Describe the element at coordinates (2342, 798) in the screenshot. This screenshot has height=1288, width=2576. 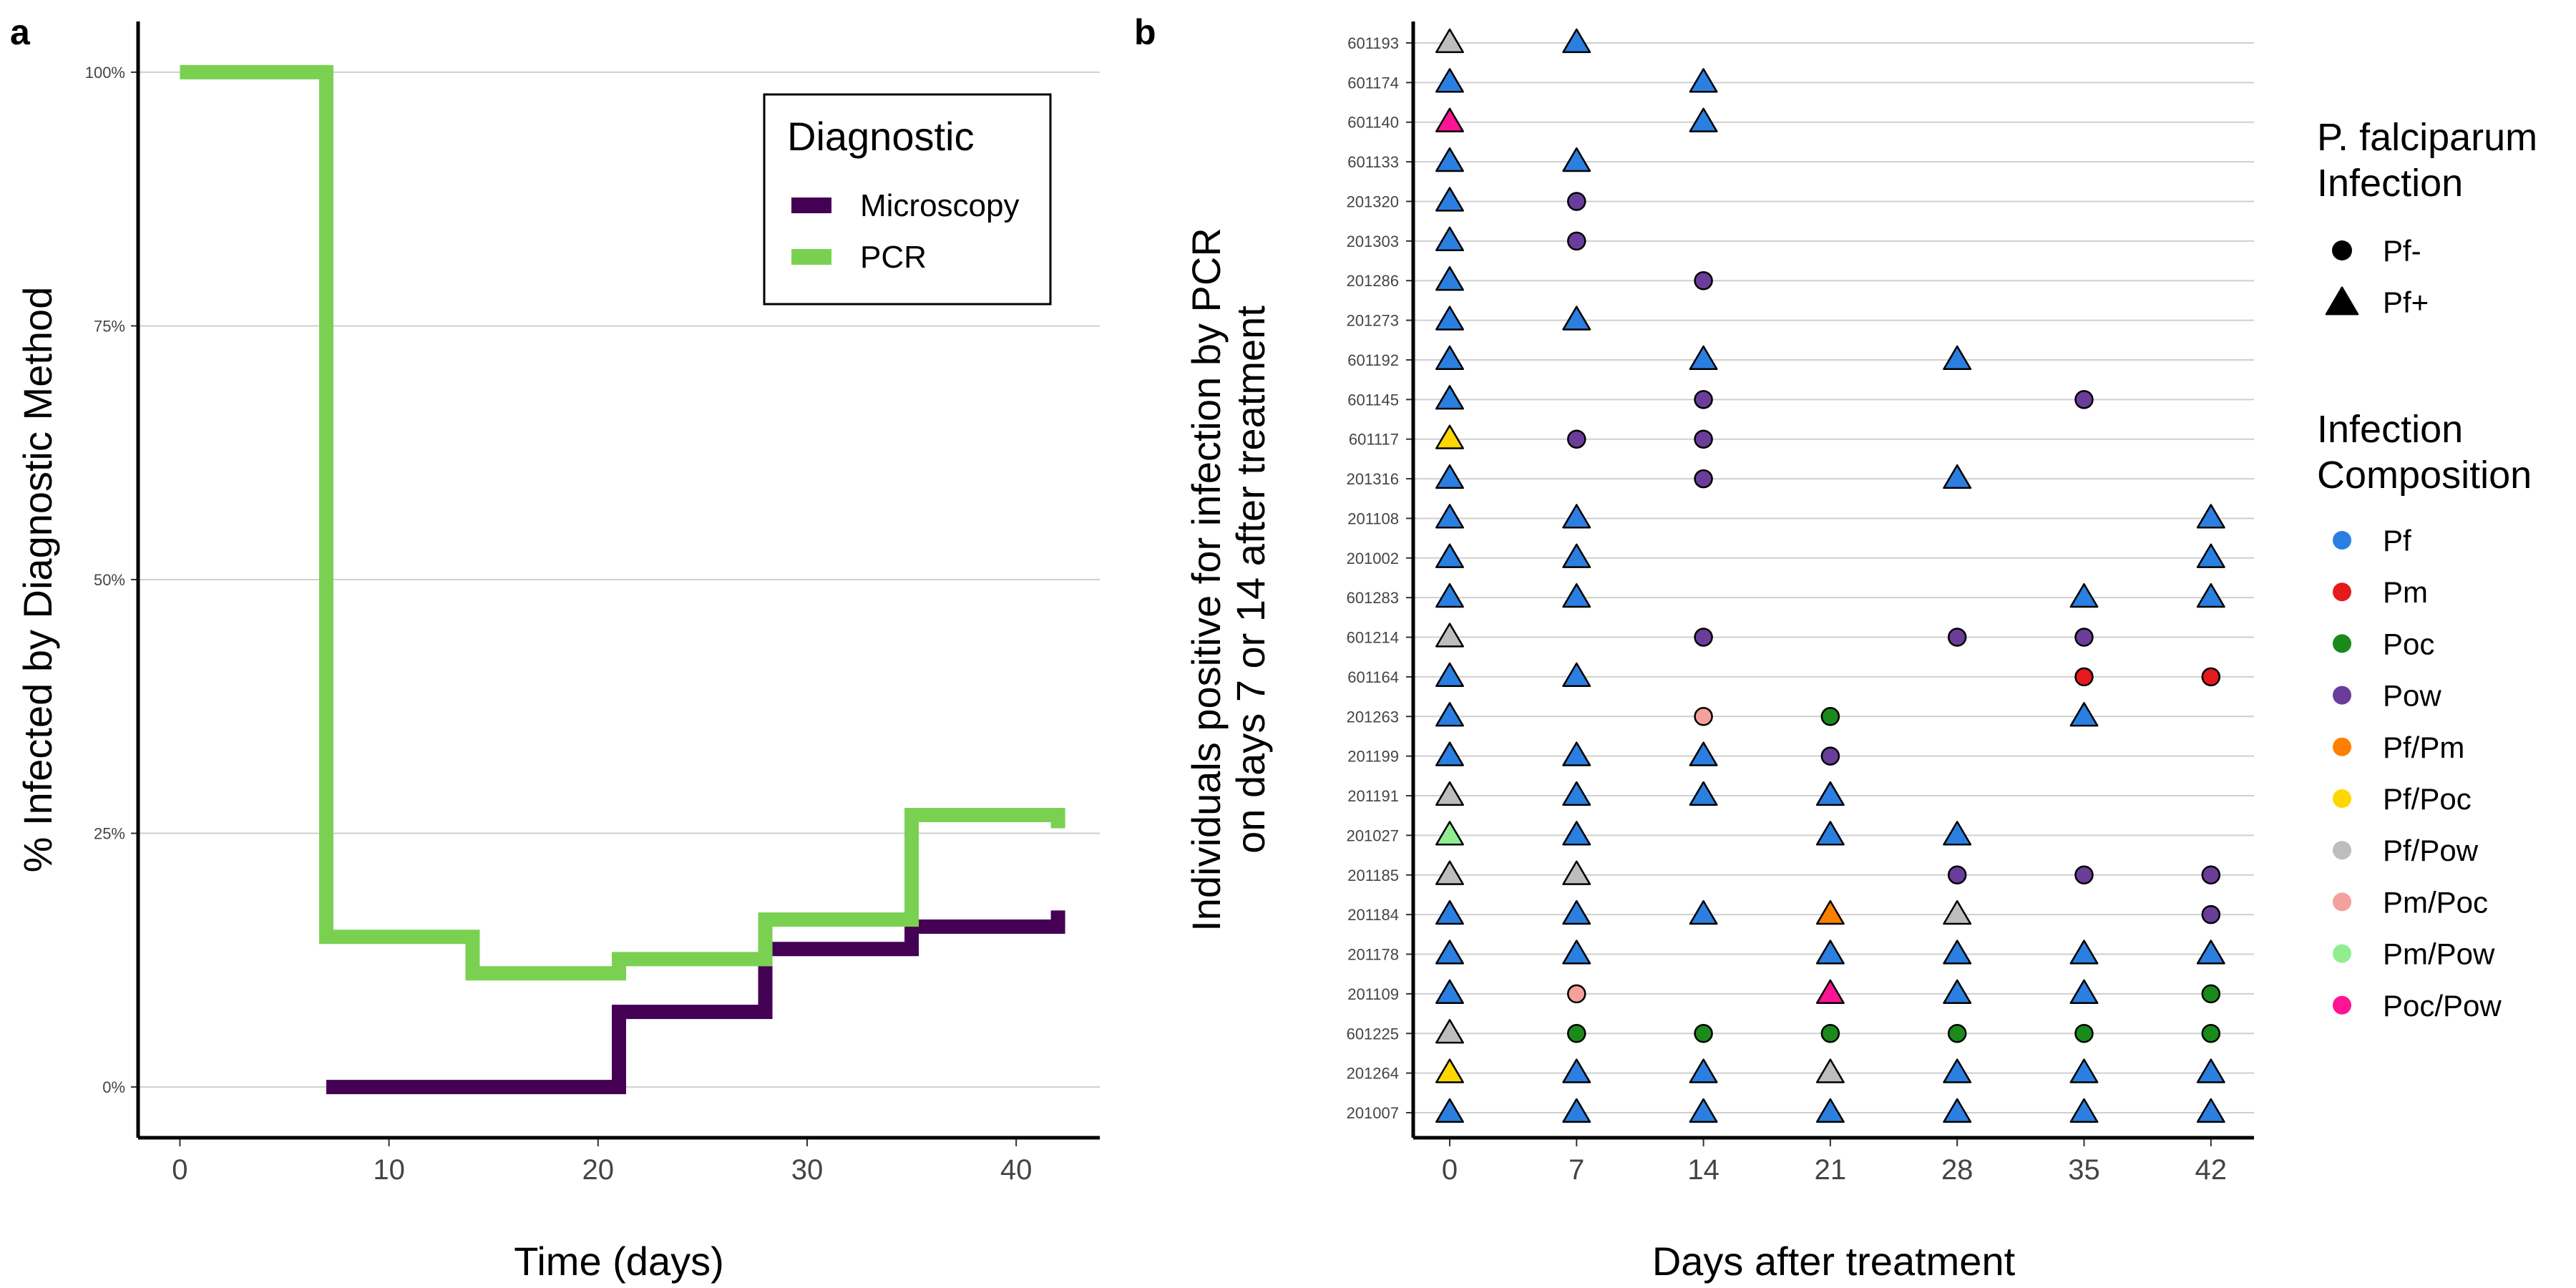
I see `legend-key-pf-poc` at that location.